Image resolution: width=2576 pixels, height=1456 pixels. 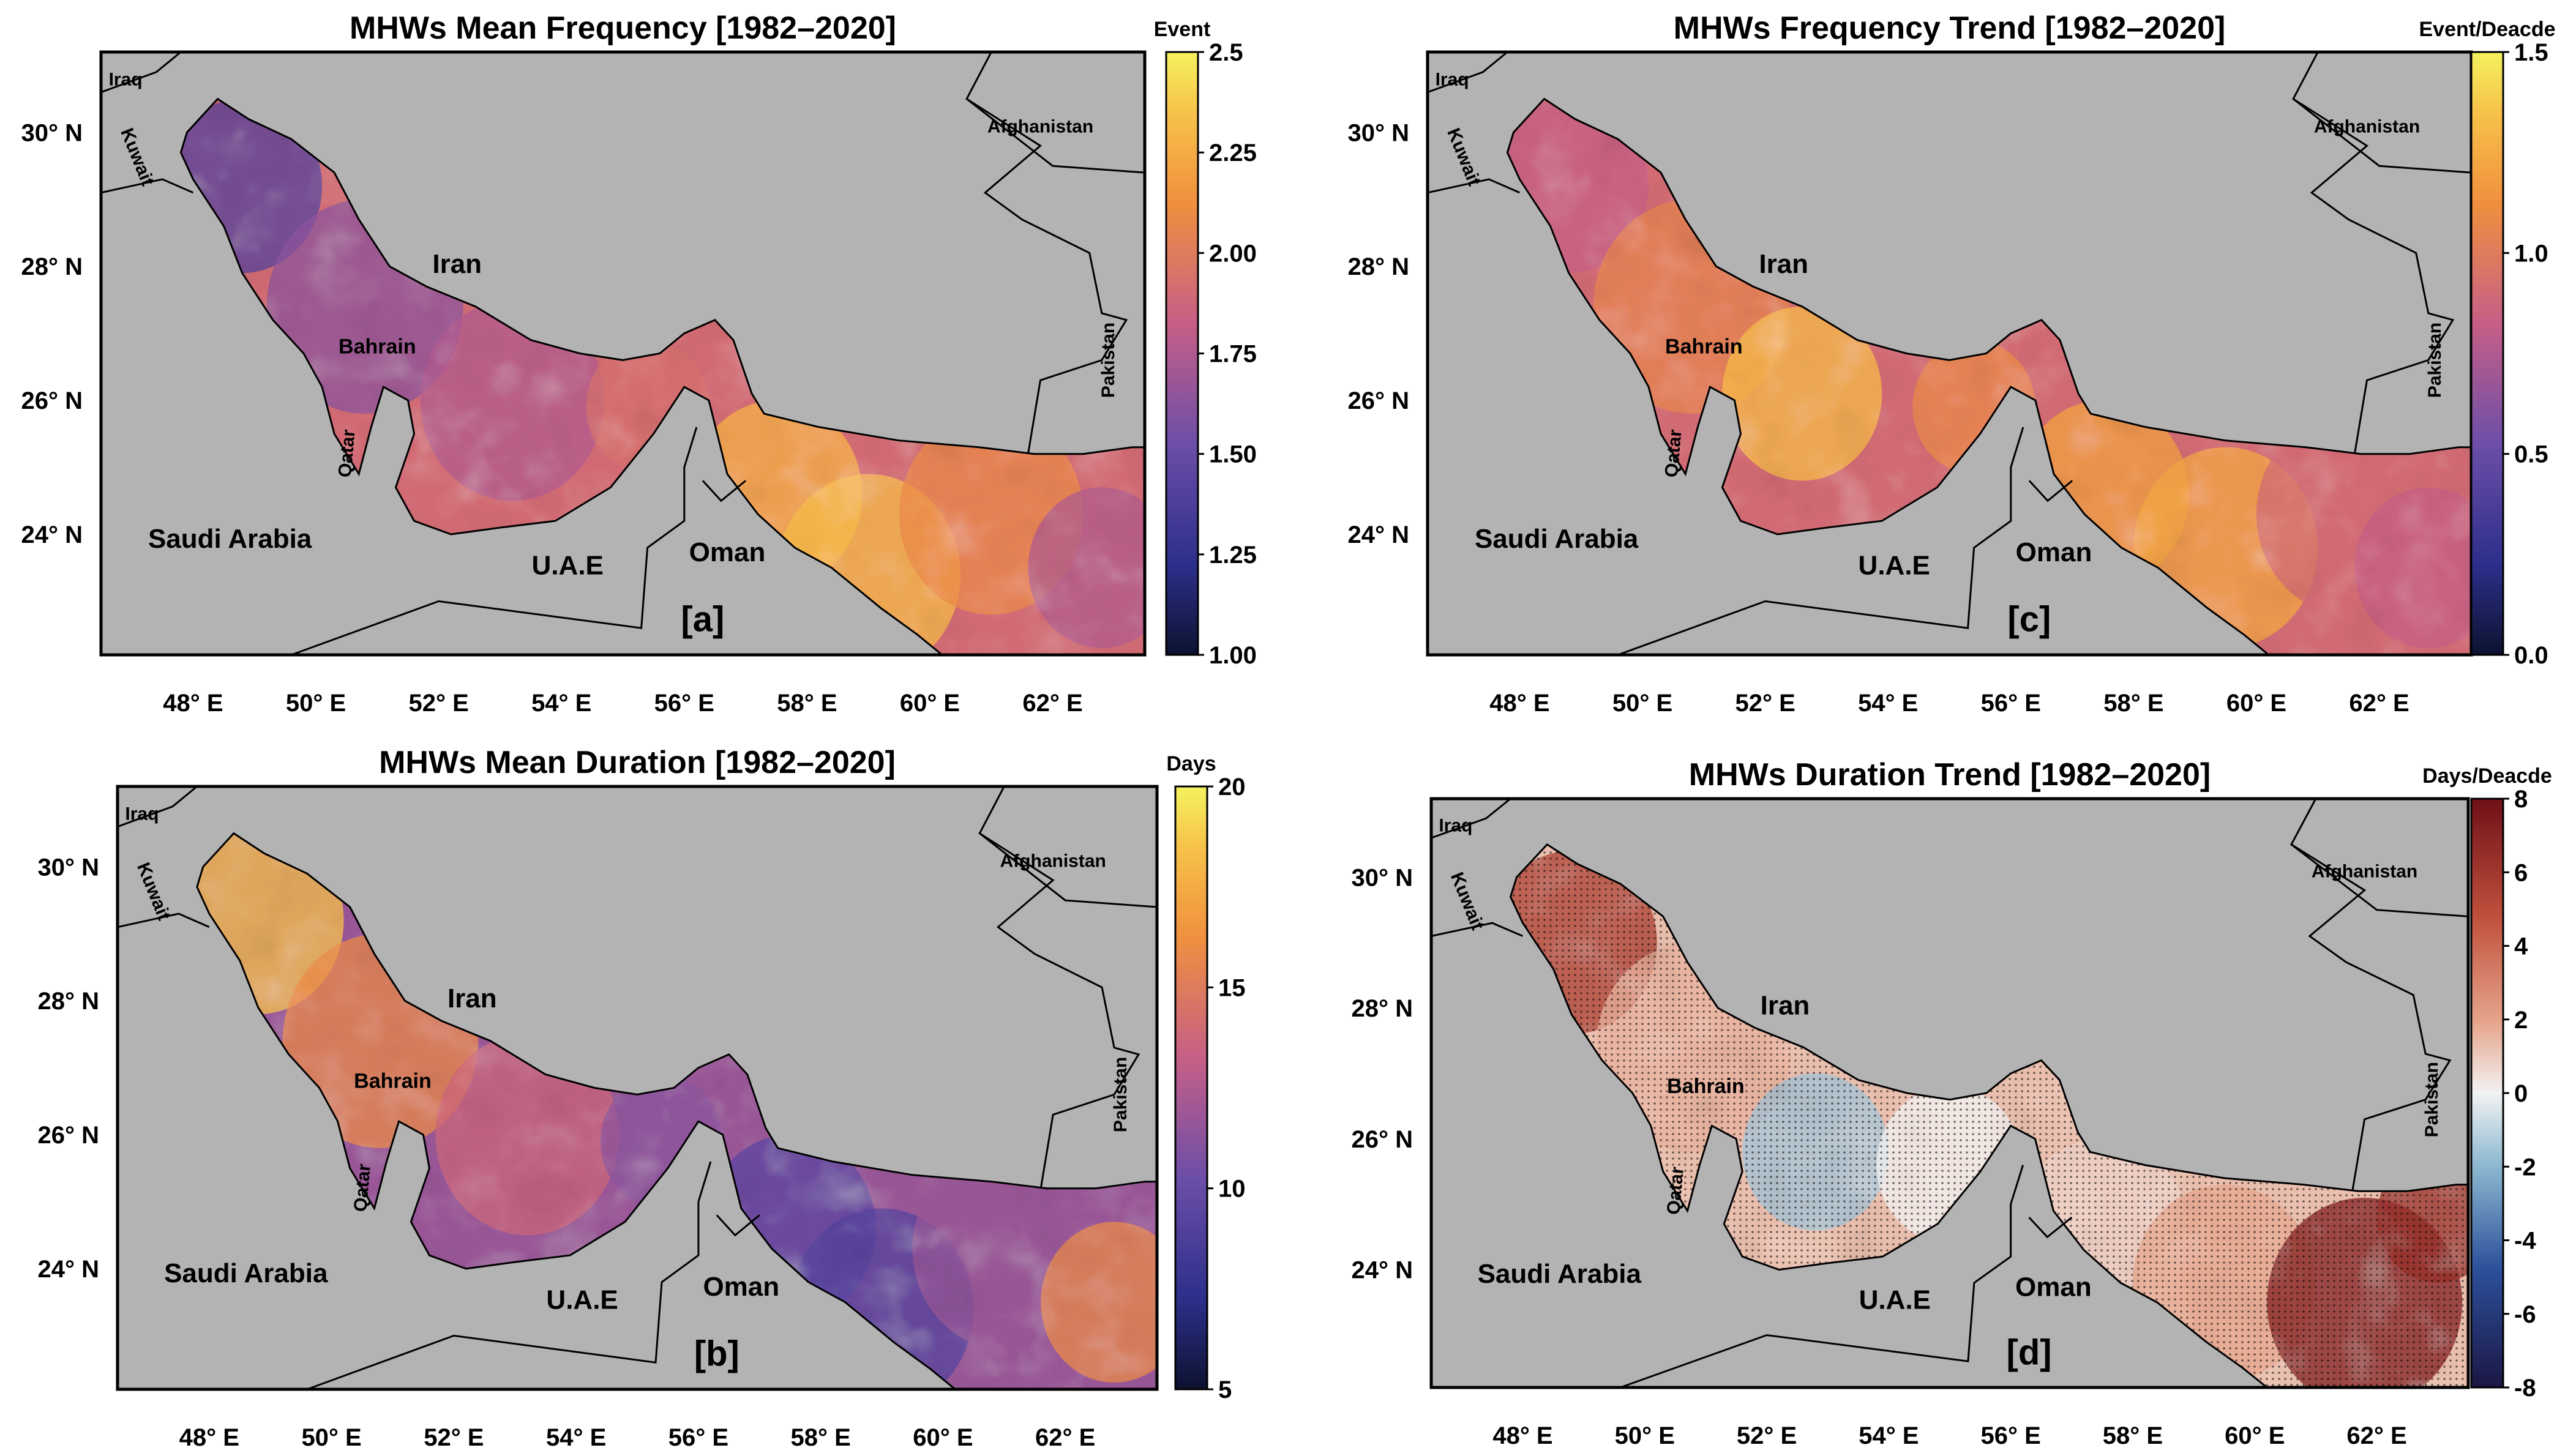 I want to click on colorbar-tick-label: 1.50, so click(x=1233, y=454).